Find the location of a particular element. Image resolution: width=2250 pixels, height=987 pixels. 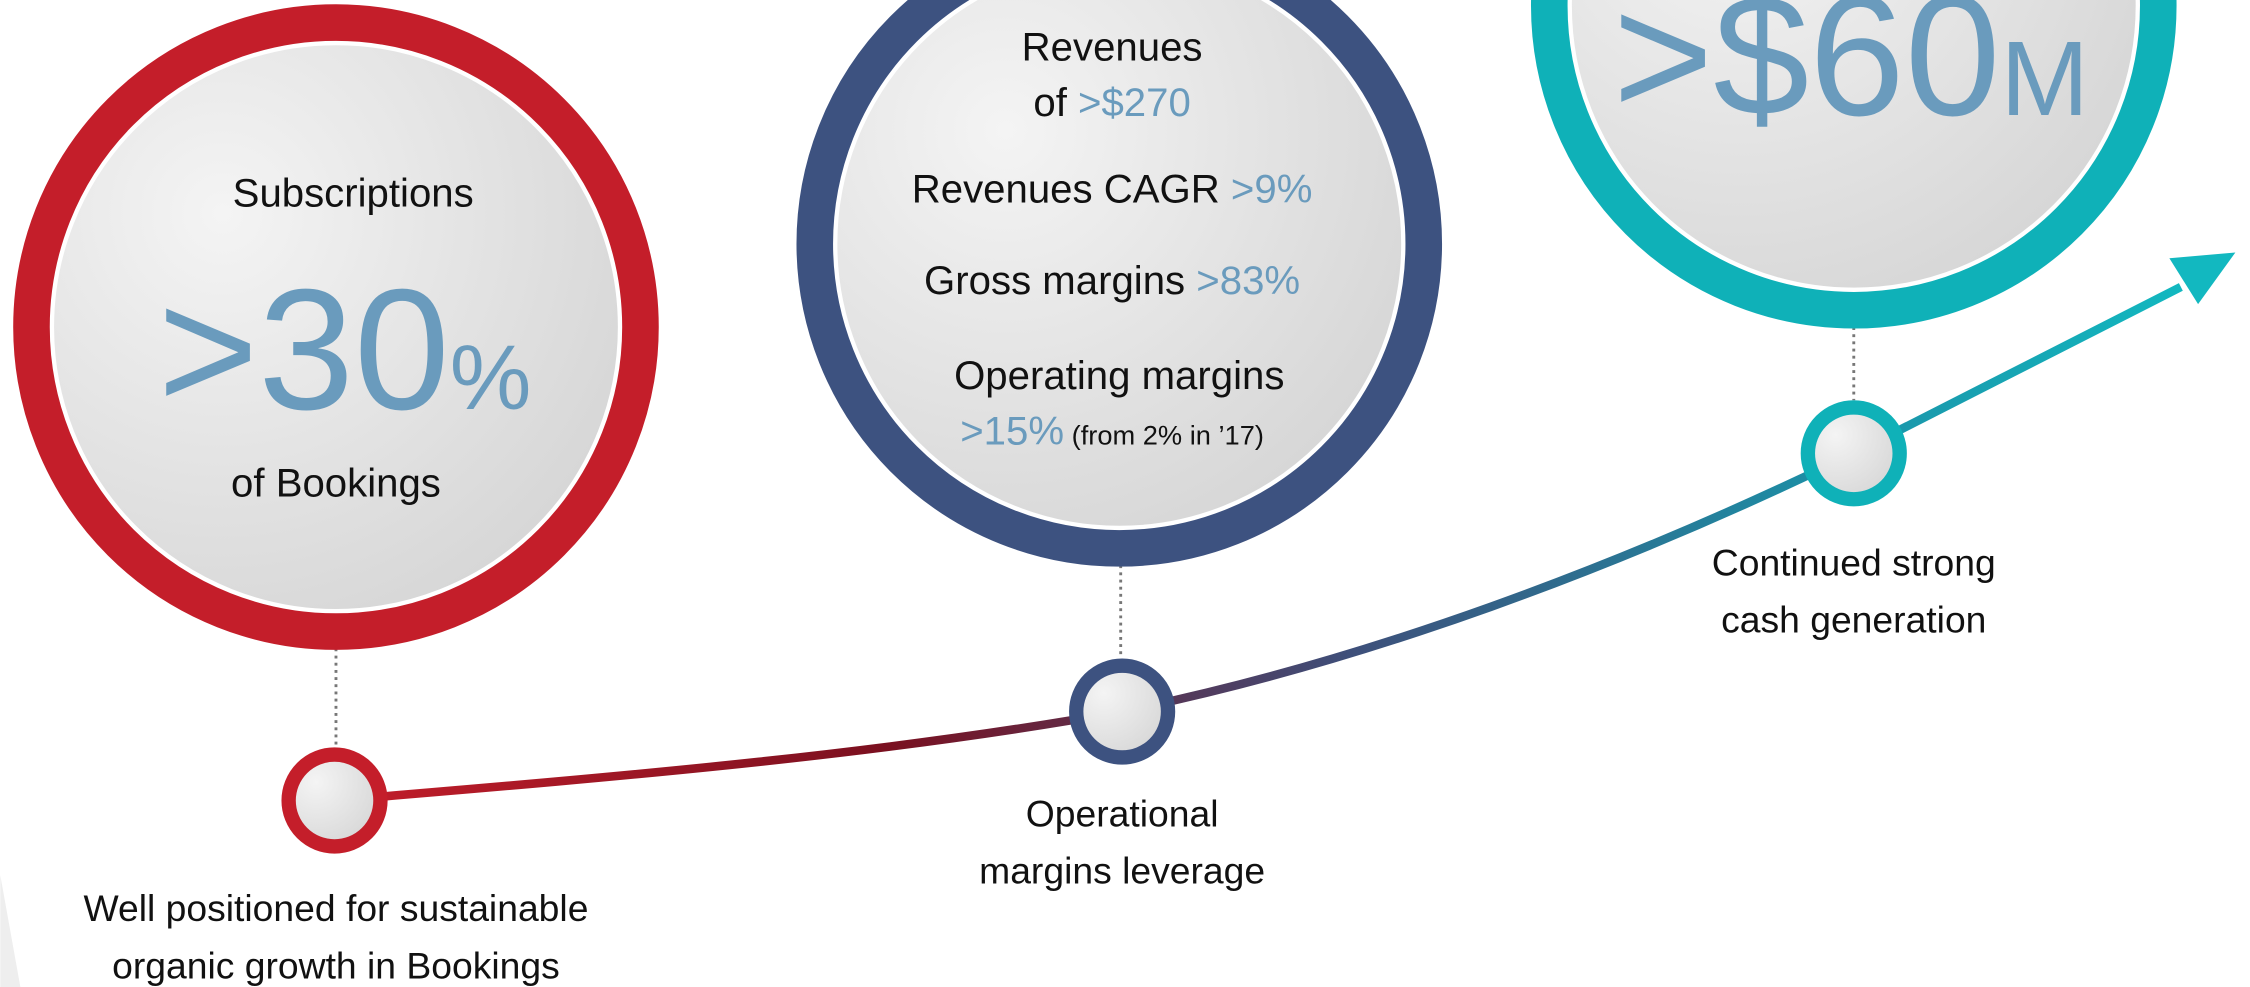

label: Operating margins is located at coordinates (1119, 375).